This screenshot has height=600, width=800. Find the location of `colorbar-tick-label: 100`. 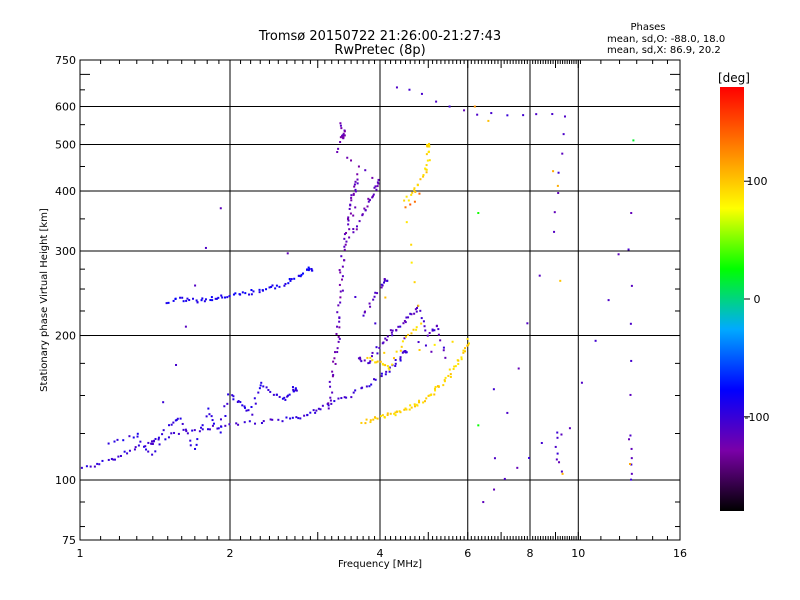

colorbar-tick-label: 100 is located at coordinates (757, 181).